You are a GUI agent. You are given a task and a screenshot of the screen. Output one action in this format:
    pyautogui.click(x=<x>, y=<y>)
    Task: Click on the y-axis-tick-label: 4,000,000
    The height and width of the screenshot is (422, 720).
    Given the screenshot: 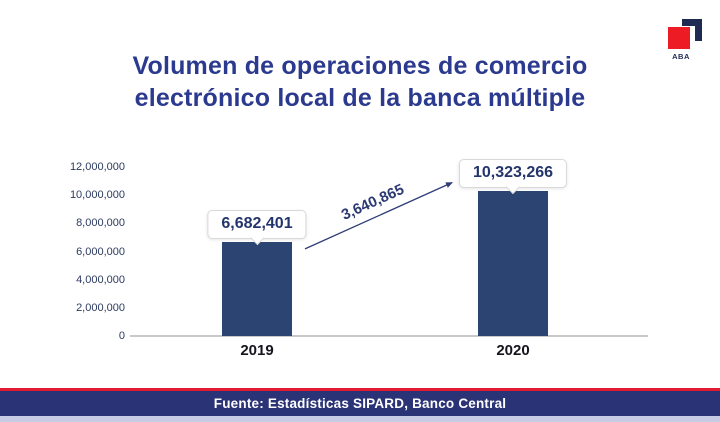 What is the action you would take?
    pyautogui.click(x=100, y=279)
    